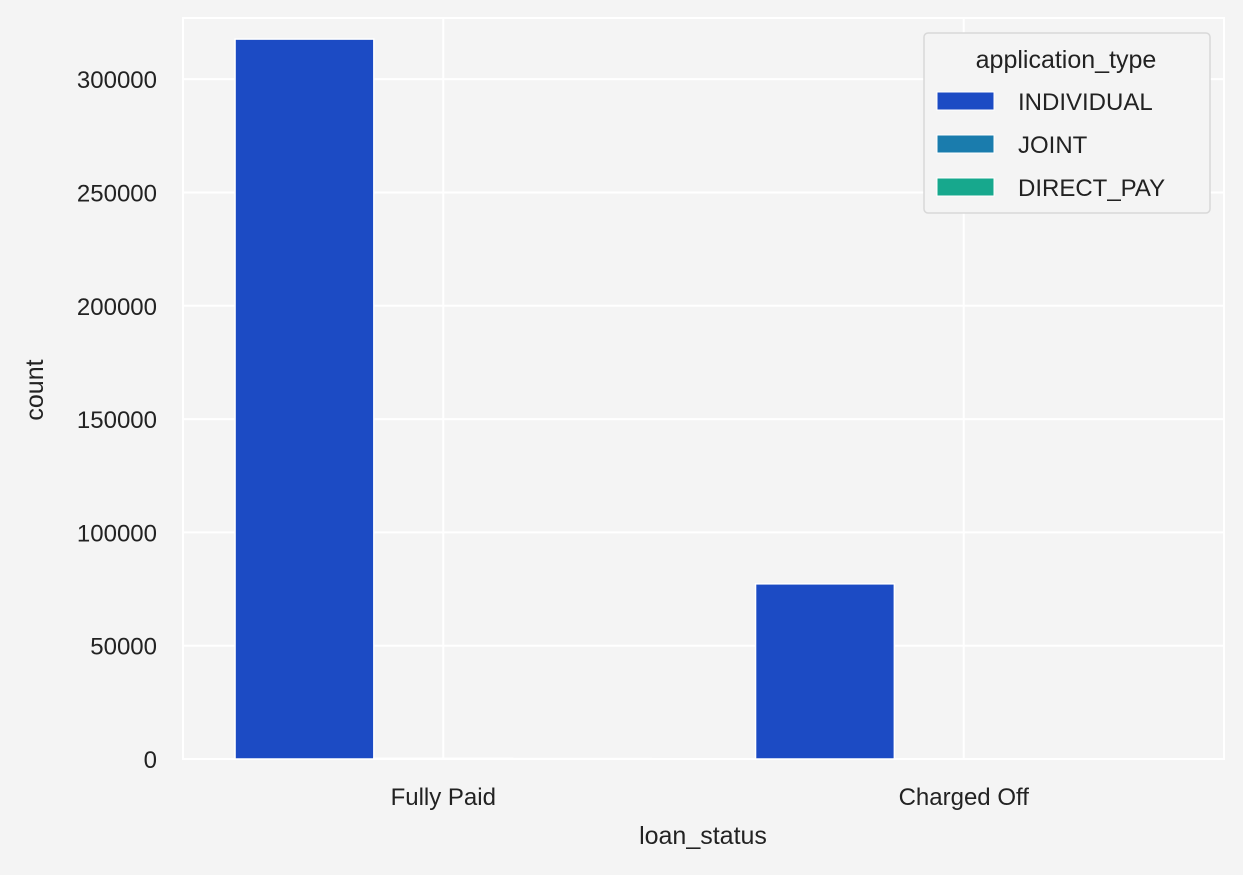  I want to click on y-tick-label: 0, so click(150, 760).